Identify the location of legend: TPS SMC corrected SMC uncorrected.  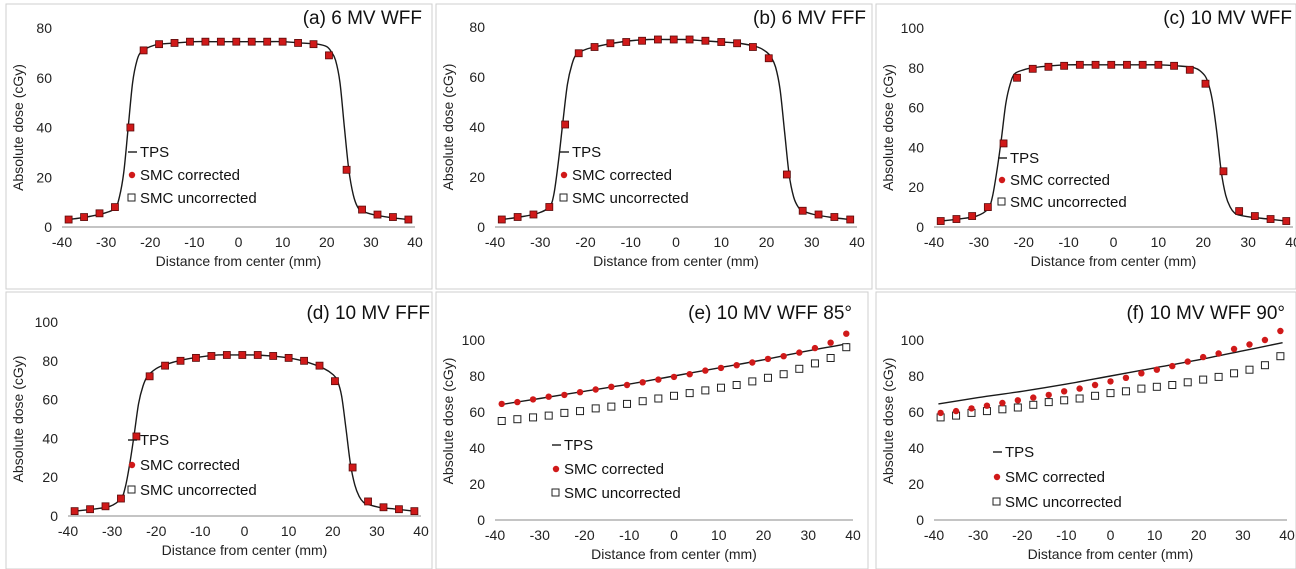
(1062, 180).